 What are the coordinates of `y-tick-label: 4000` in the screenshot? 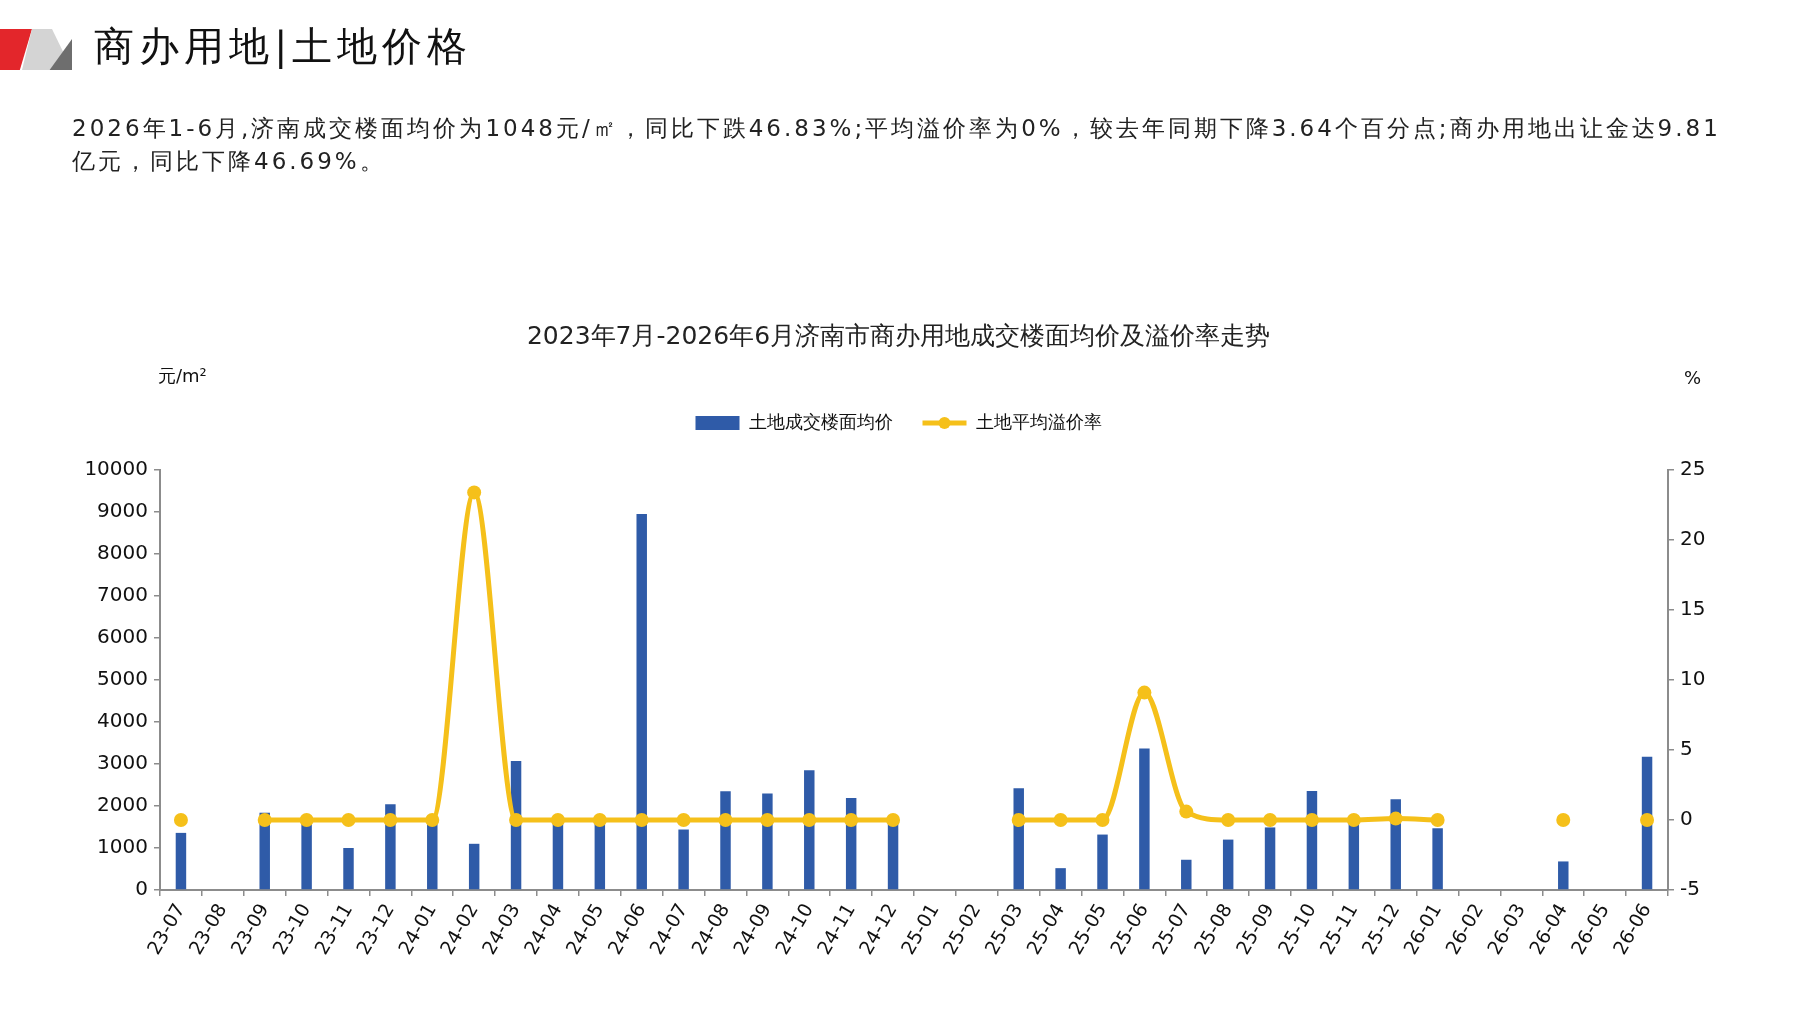 It's located at (122, 720).